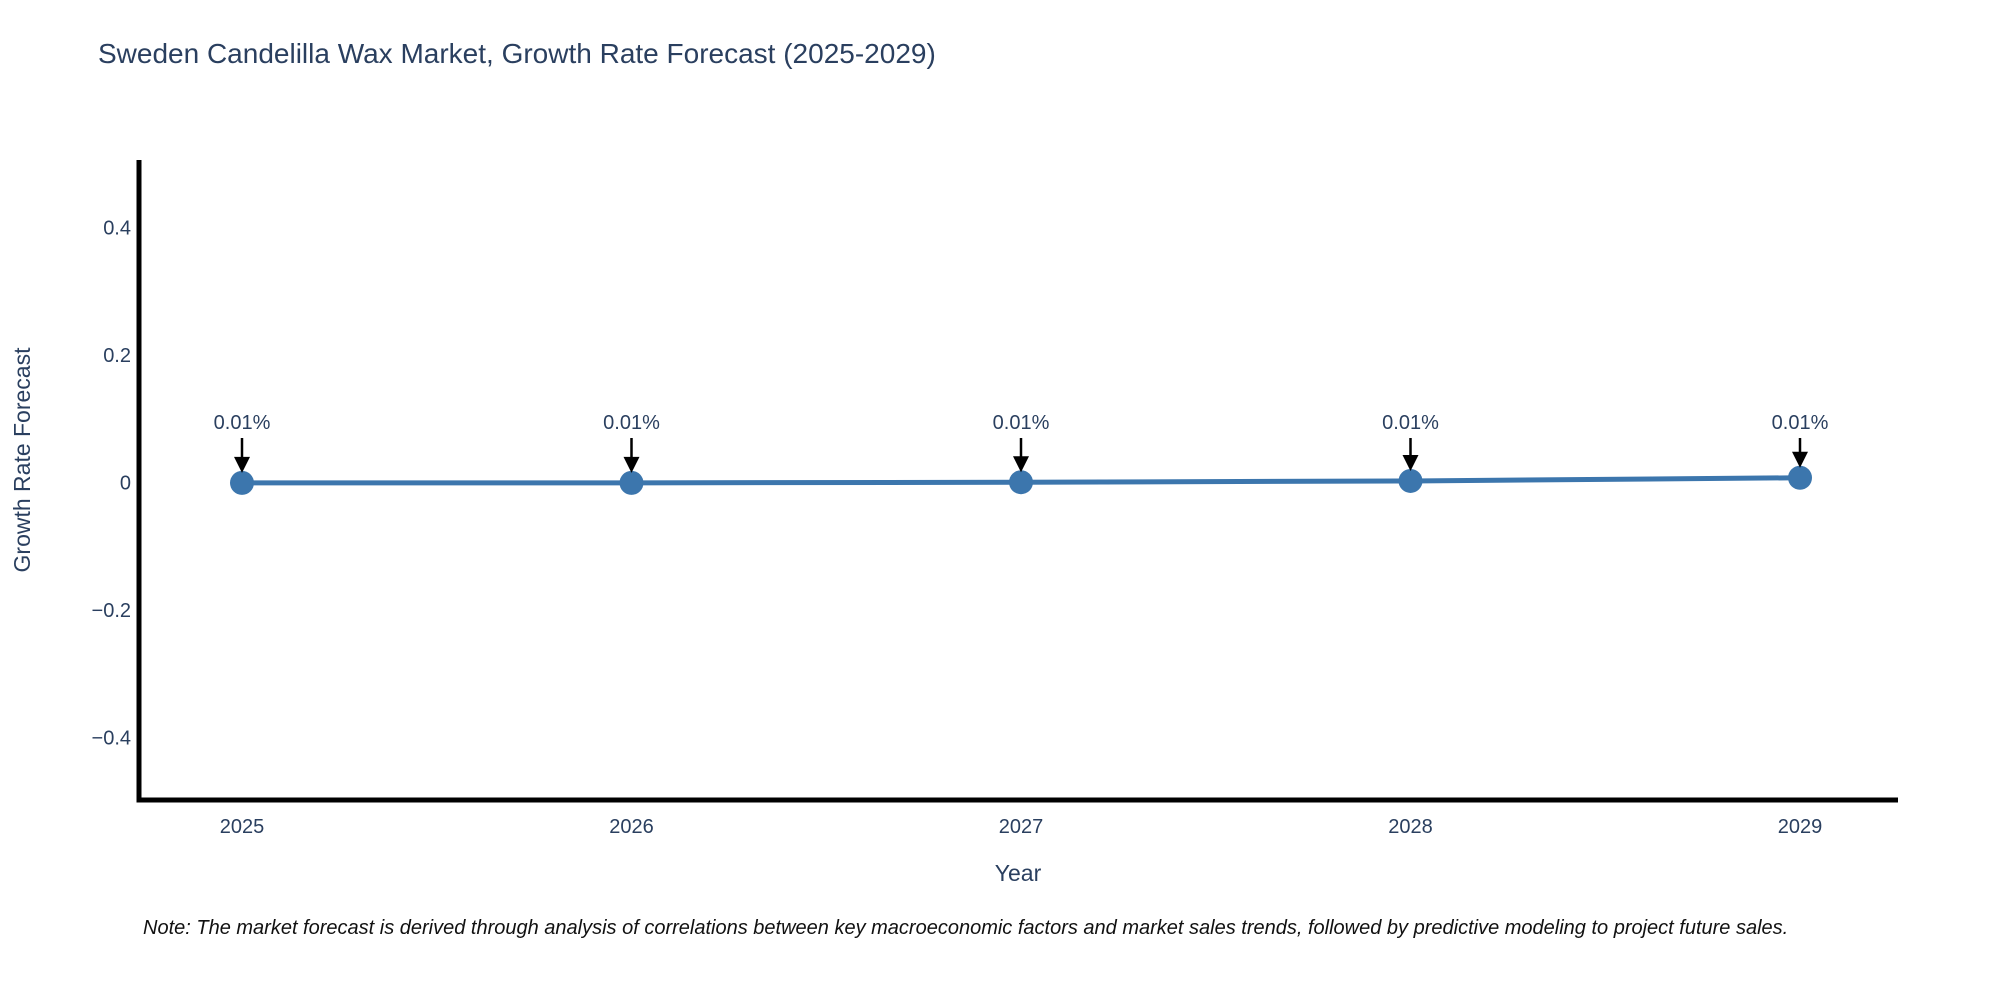 The height and width of the screenshot is (1000, 2000). What do you see at coordinates (1410, 827) in the screenshot?
I see `x-tick-label: 2028` at bounding box center [1410, 827].